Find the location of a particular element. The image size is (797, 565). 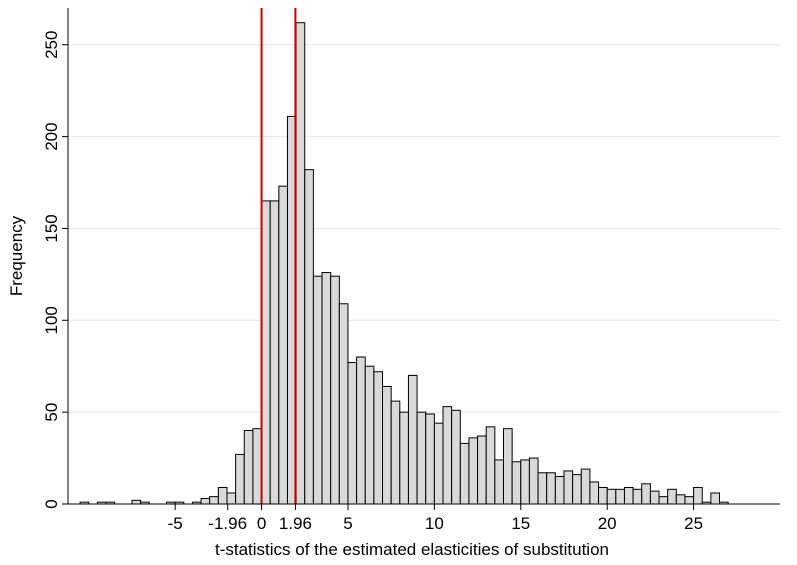

y-tick-label: 100 is located at coordinates (51, 320).